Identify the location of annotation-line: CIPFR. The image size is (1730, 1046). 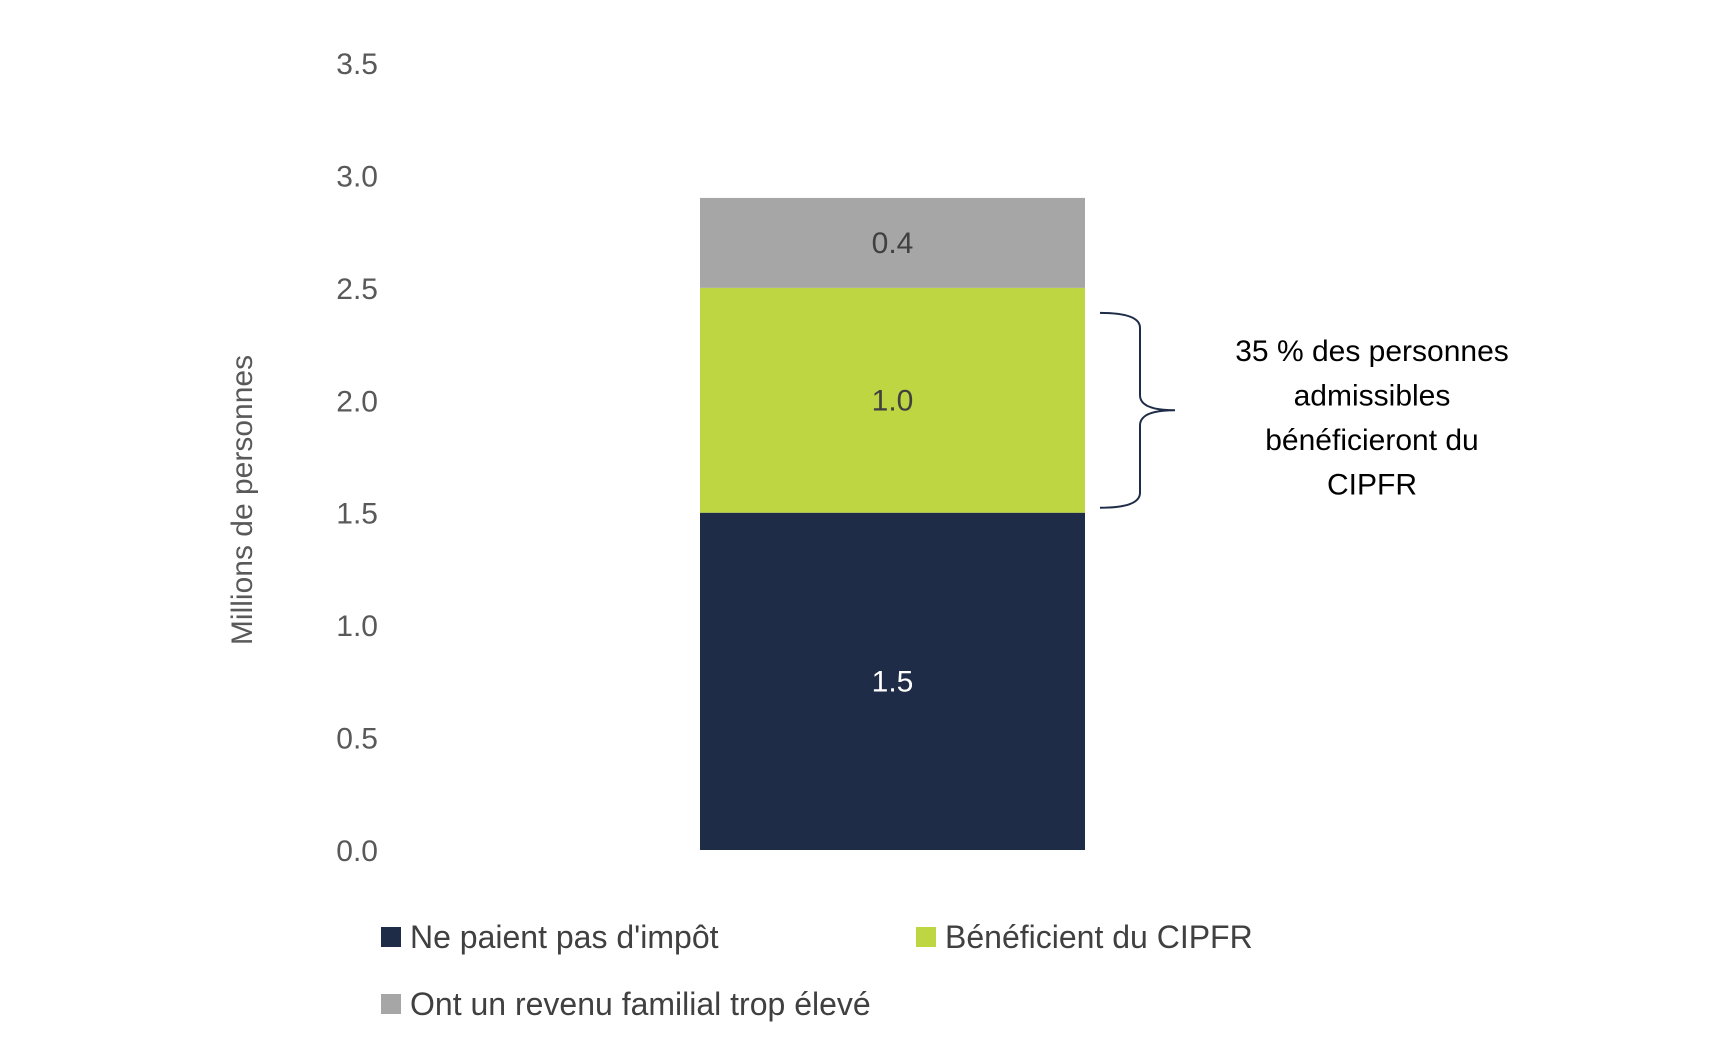
(1372, 485).